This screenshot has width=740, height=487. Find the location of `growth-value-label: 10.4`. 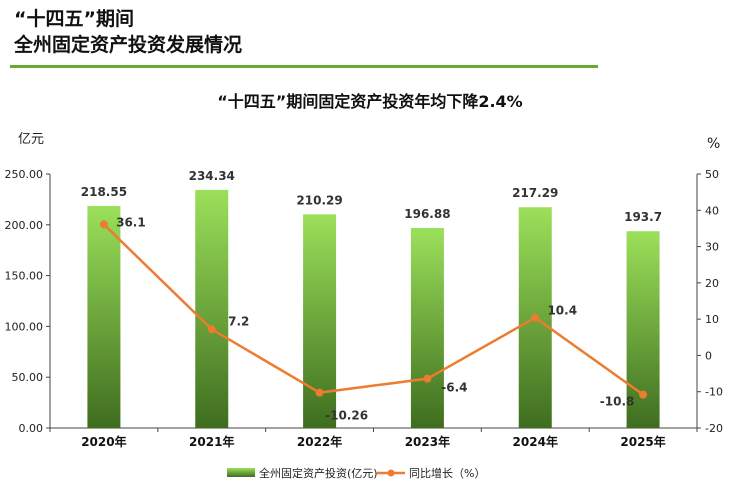

growth-value-label: 10.4 is located at coordinates (562, 311).